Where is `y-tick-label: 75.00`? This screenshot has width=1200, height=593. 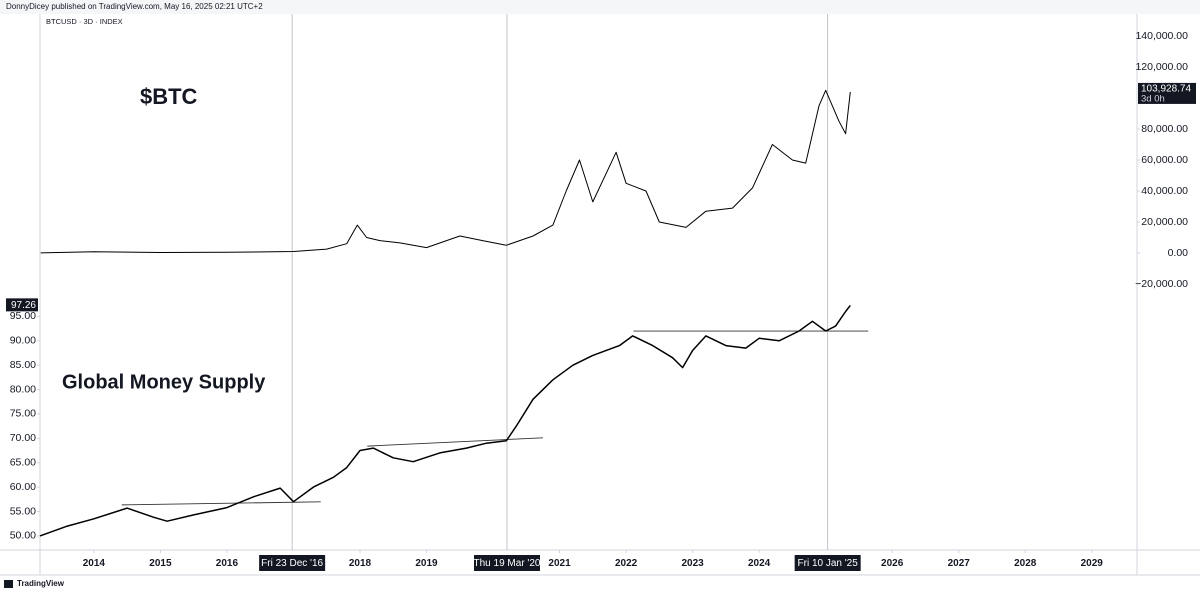 y-tick-label: 75.00 is located at coordinates (23, 414).